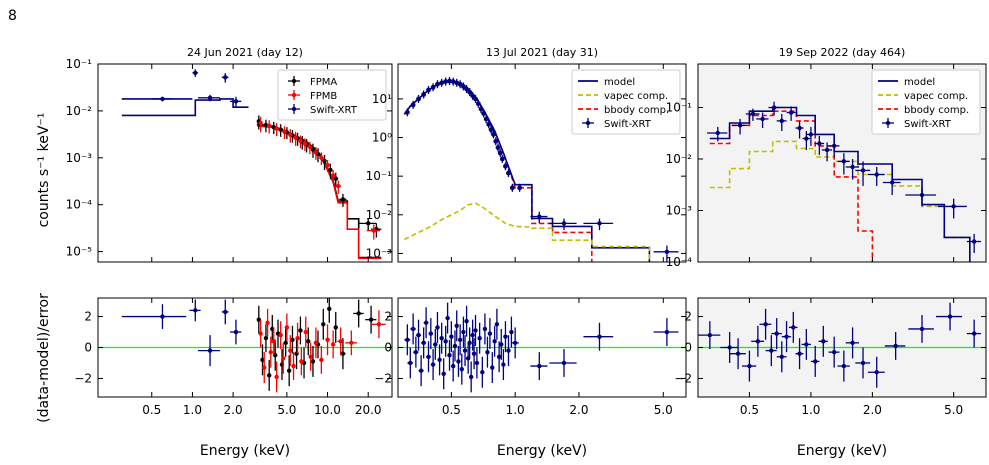 The width and height of the screenshot is (989, 465). What do you see at coordinates (953, 410) in the screenshot?
I see `panel-3-bottom-xtick-label: 5.0` at bounding box center [953, 410].